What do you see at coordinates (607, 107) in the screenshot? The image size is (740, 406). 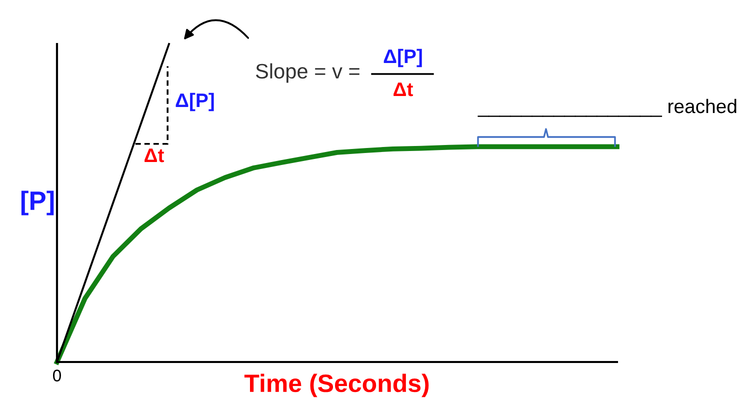 I see `annotation: _________________ reached` at bounding box center [607, 107].